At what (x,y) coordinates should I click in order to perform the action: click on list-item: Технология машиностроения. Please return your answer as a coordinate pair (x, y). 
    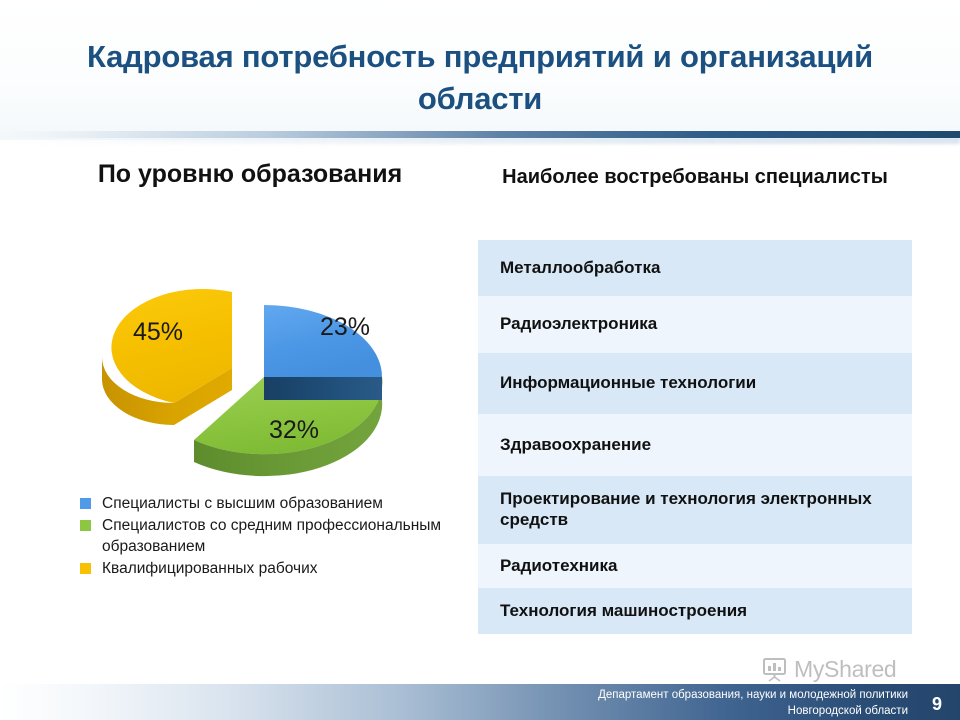
    Looking at the image, I should click on (695, 611).